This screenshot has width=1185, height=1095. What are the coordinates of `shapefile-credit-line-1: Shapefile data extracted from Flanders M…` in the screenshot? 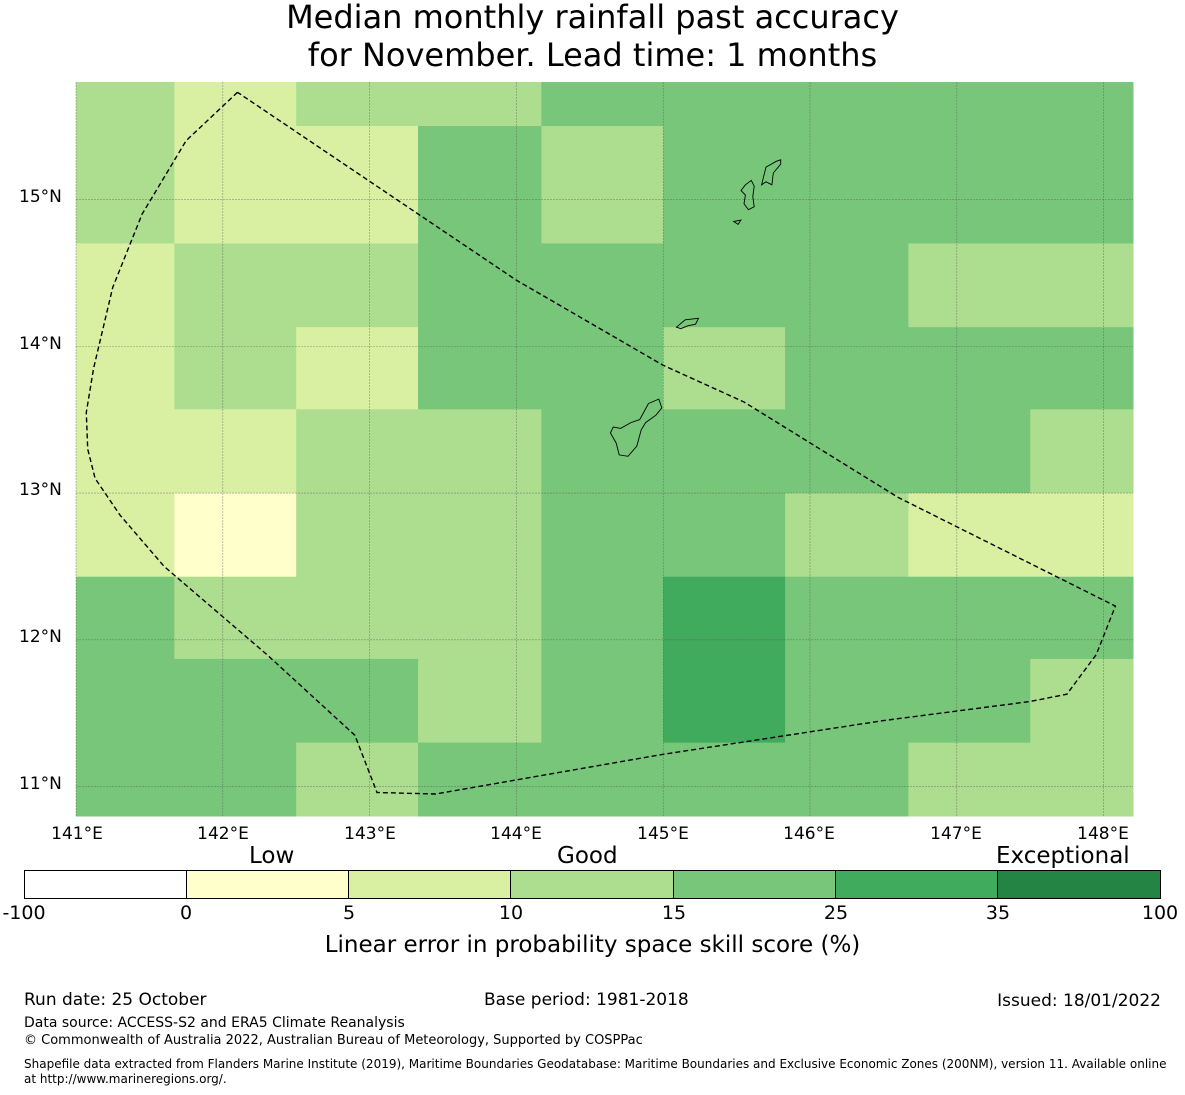 It's located at (595, 1064).